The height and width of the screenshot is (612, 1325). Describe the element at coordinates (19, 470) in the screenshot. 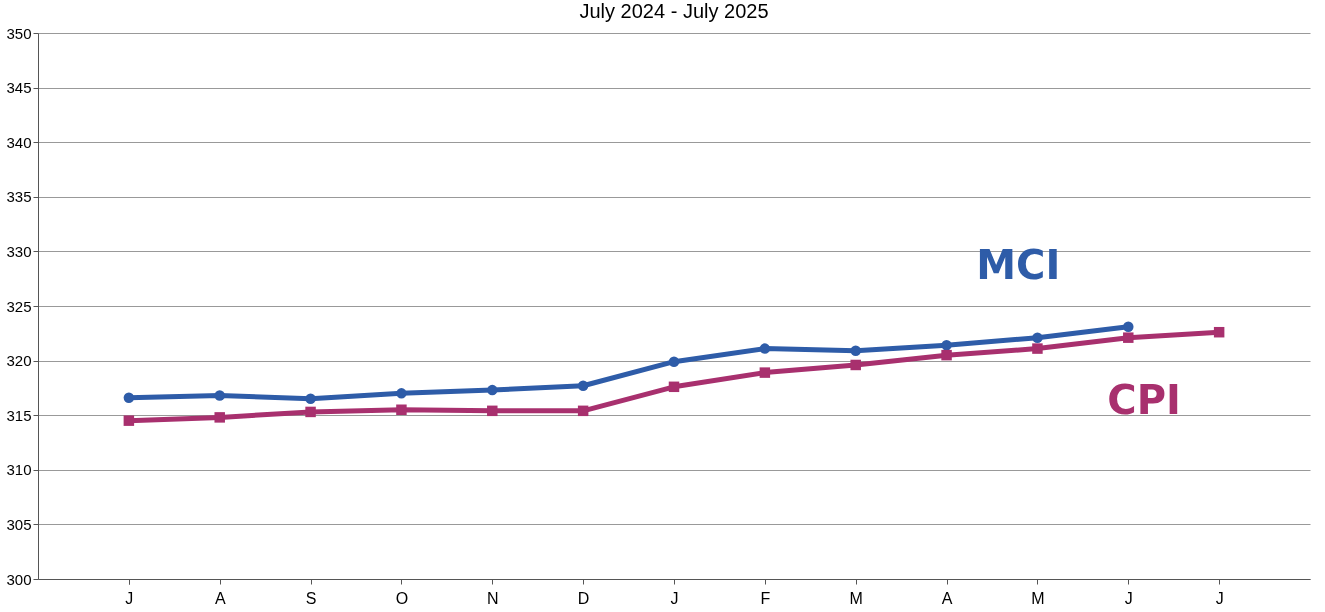

I see `y-tick-label: 310` at that location.